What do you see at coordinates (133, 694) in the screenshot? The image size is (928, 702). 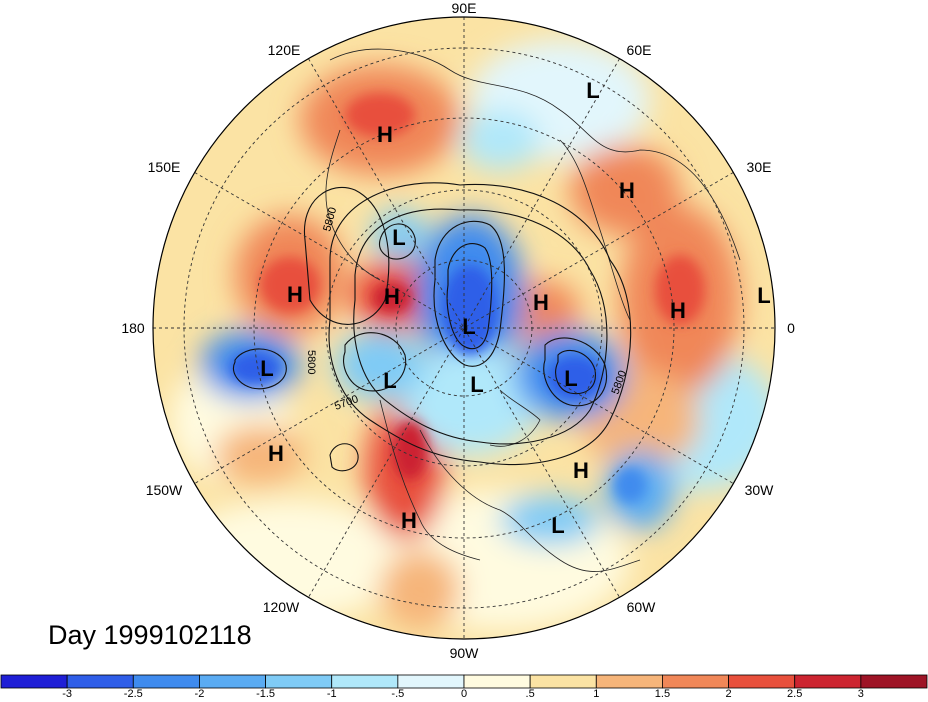 I see `colorbar-tick-label: -2.5` at bounding box center [133, 694].